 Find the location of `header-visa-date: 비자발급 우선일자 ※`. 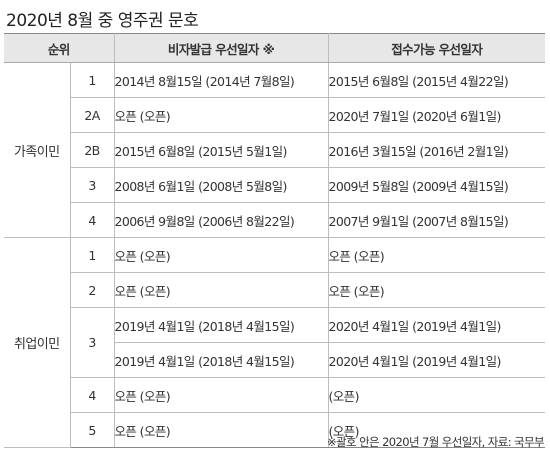

header-visa-date: 비자발급 우선일자 ※ is located at coordinates (221, 48).